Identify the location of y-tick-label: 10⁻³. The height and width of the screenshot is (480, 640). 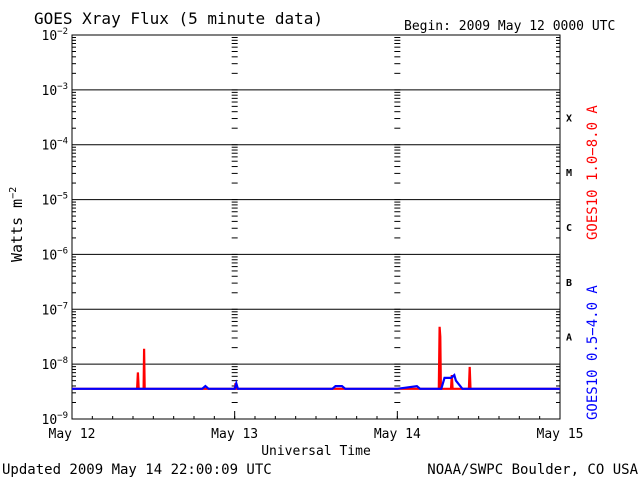
(55, 90).